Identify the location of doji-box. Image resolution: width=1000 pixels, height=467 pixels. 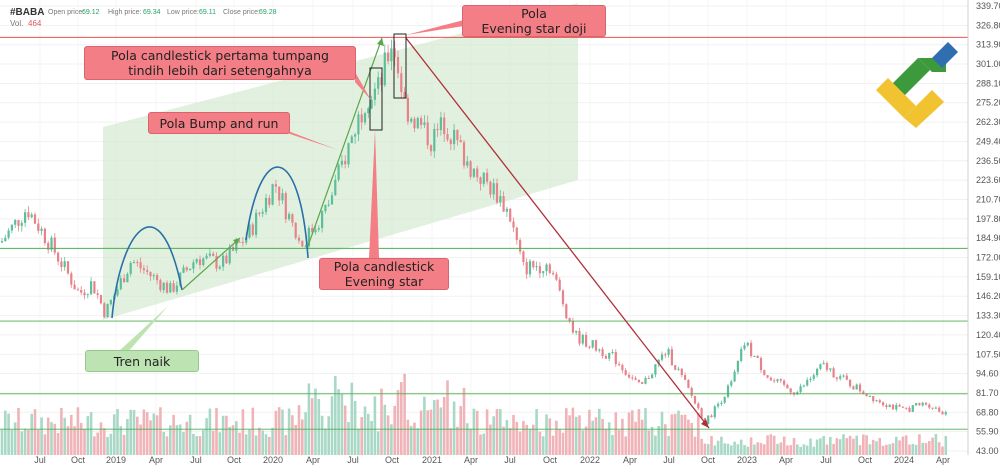
(400, 66).